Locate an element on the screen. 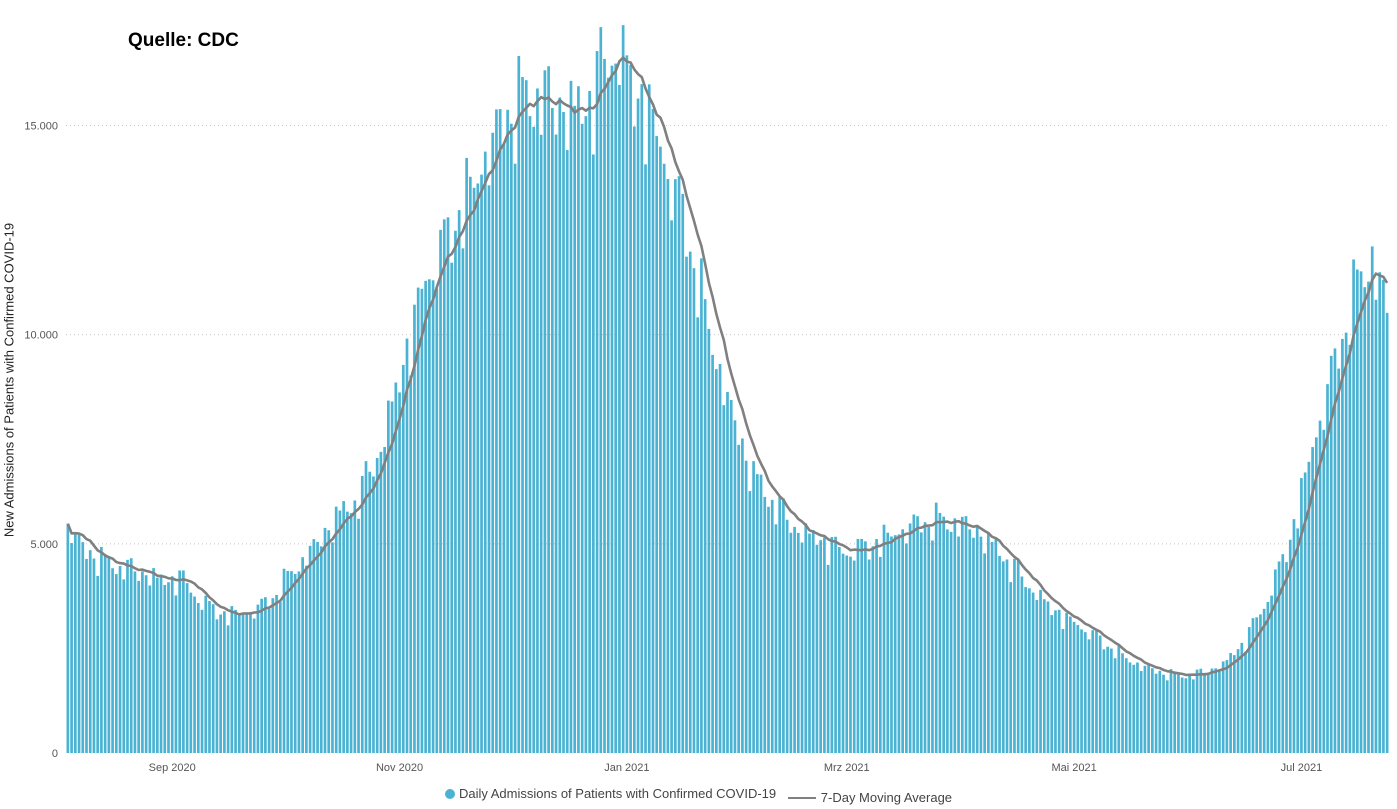 The height and width of the screenshot is (809, 1397). legend-item-average: 7-Day Moving Average is located at coordinates (869, 797).